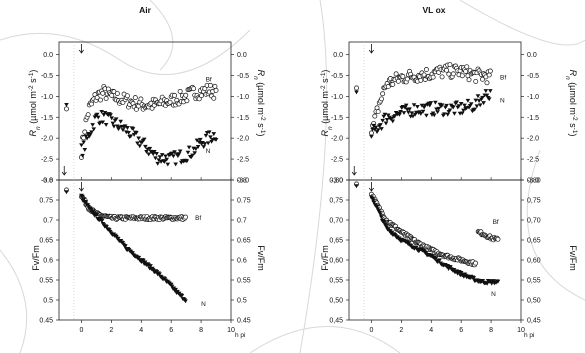 The height and width of the screenshot is (353, 585). I want to click on ylabel-rn-left-inner: Rn (µmol m-2 s-1), so click(260, 103).